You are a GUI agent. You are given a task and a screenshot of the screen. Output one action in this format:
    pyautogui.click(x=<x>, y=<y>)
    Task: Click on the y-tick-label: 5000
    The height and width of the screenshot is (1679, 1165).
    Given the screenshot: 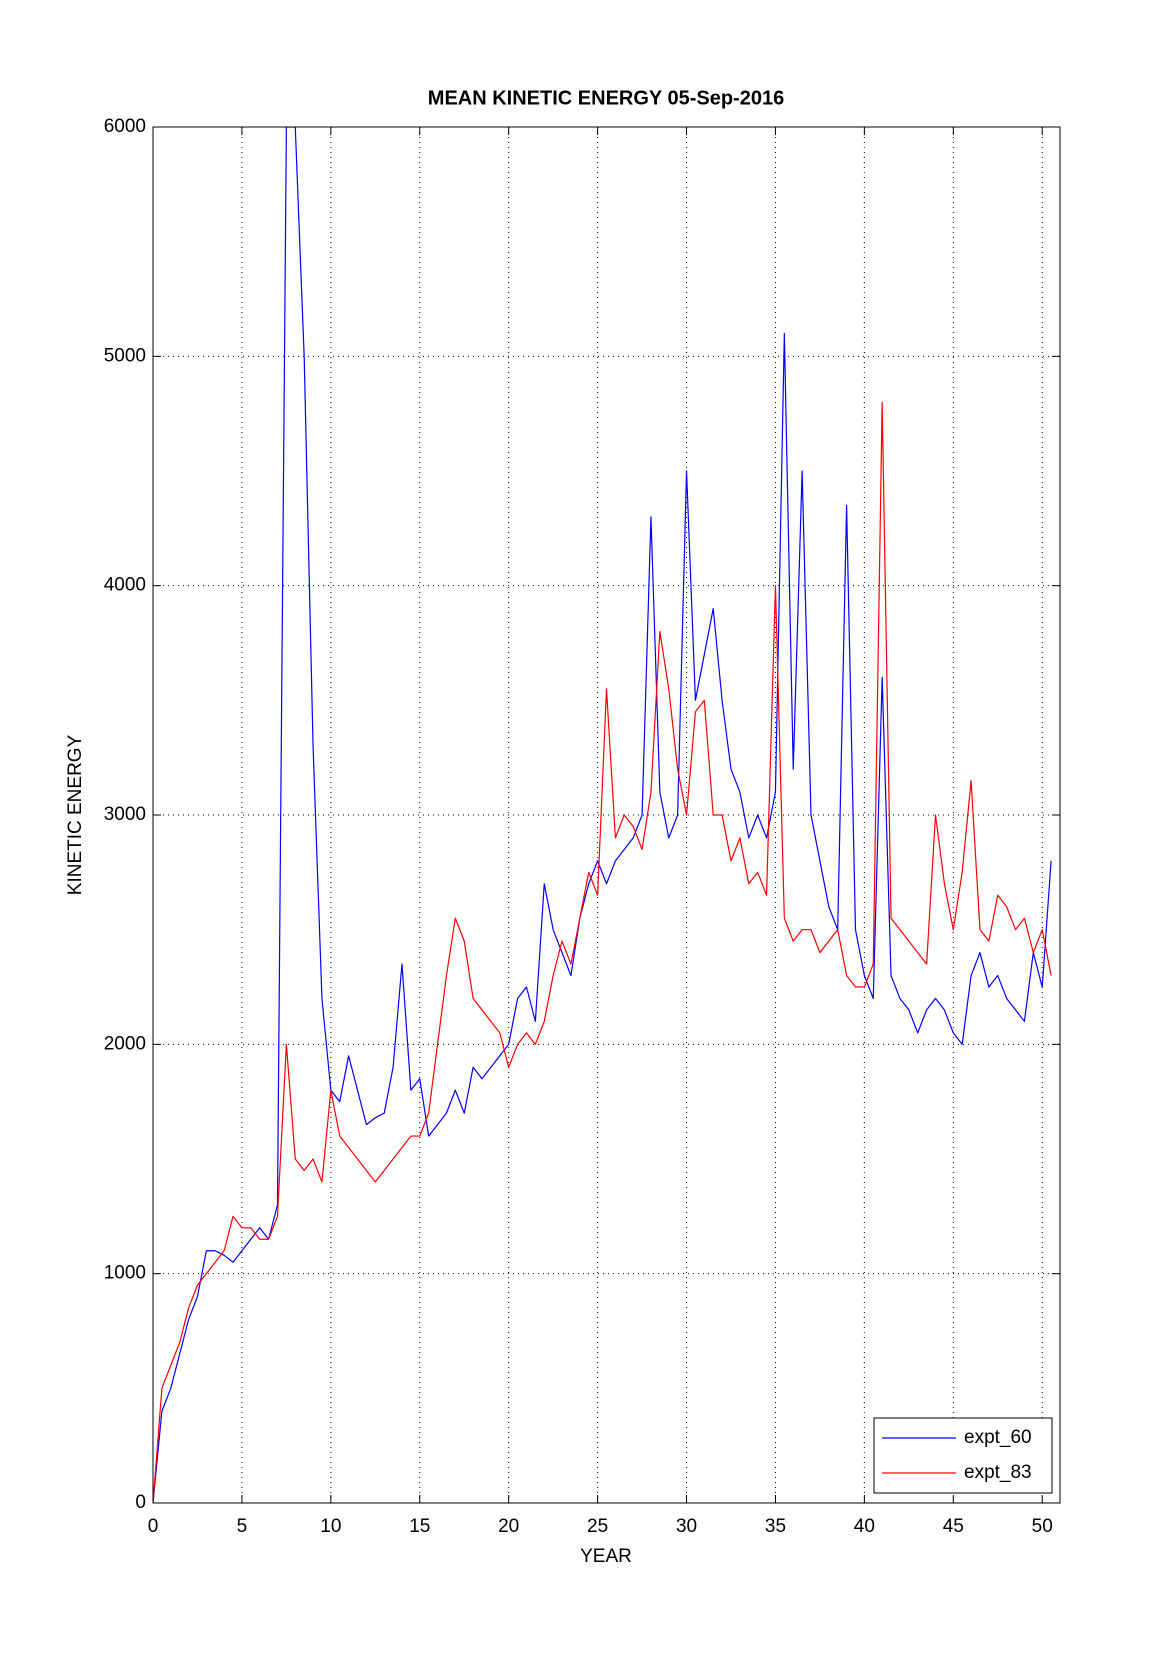 What is the action you would take?
    pyautogui.click(x=125, y=355)
    